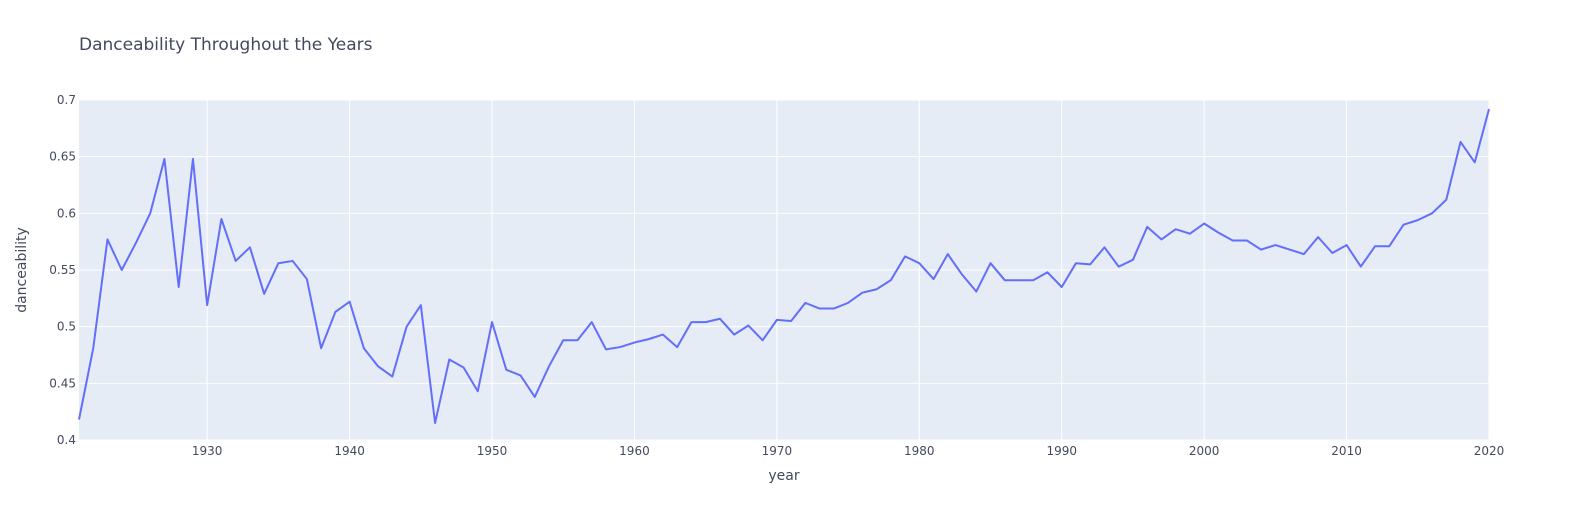 Image resolution: width=1584 pixels, height=525 pixels. What do you see at coordinates (1204, 451) in the screenshot?
I see `x-tick-label: 2000` at bounding box center [1204, 451].